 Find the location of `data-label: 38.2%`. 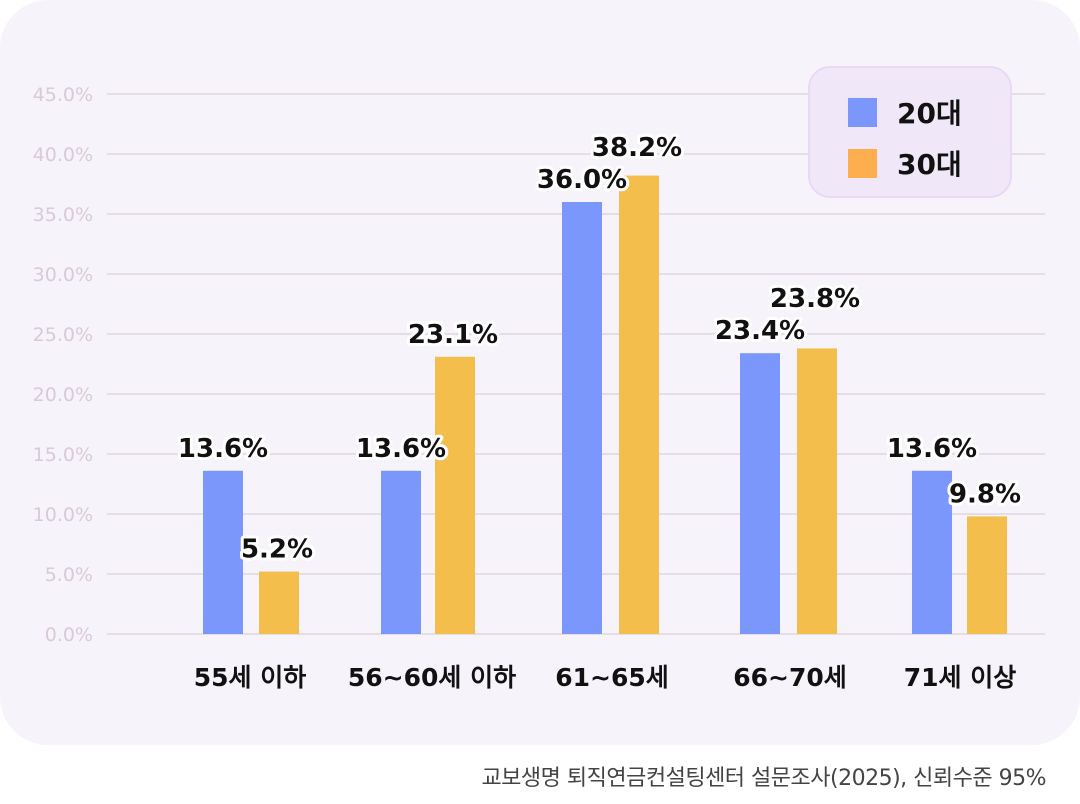

data-label: 38.2% is located at coordinates (637, 148).